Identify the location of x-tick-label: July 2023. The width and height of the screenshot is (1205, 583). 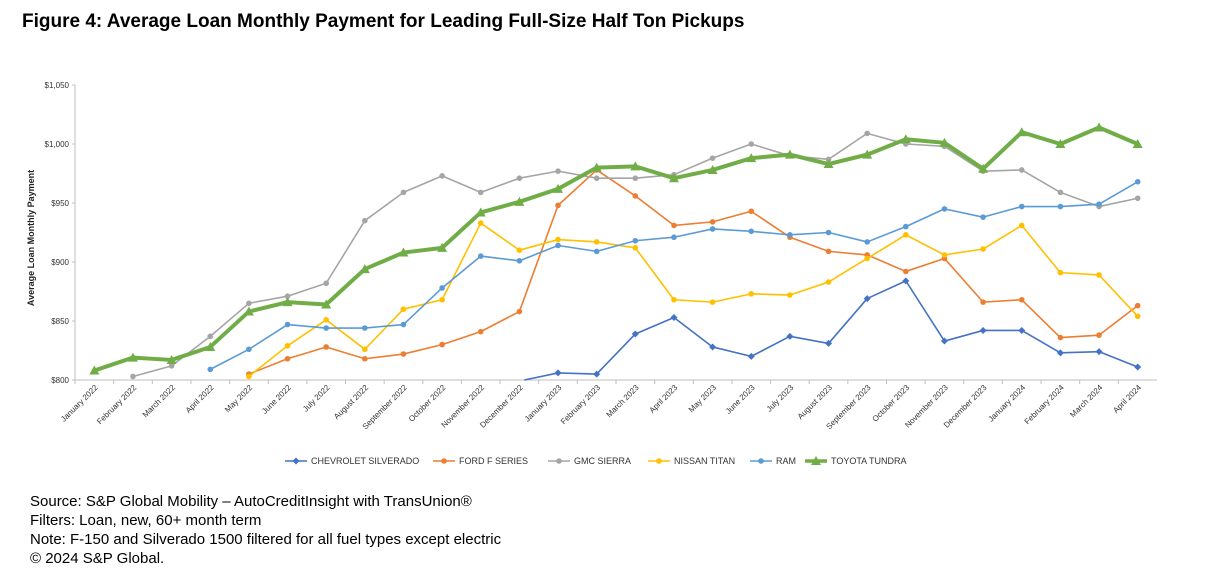
(780, 398).